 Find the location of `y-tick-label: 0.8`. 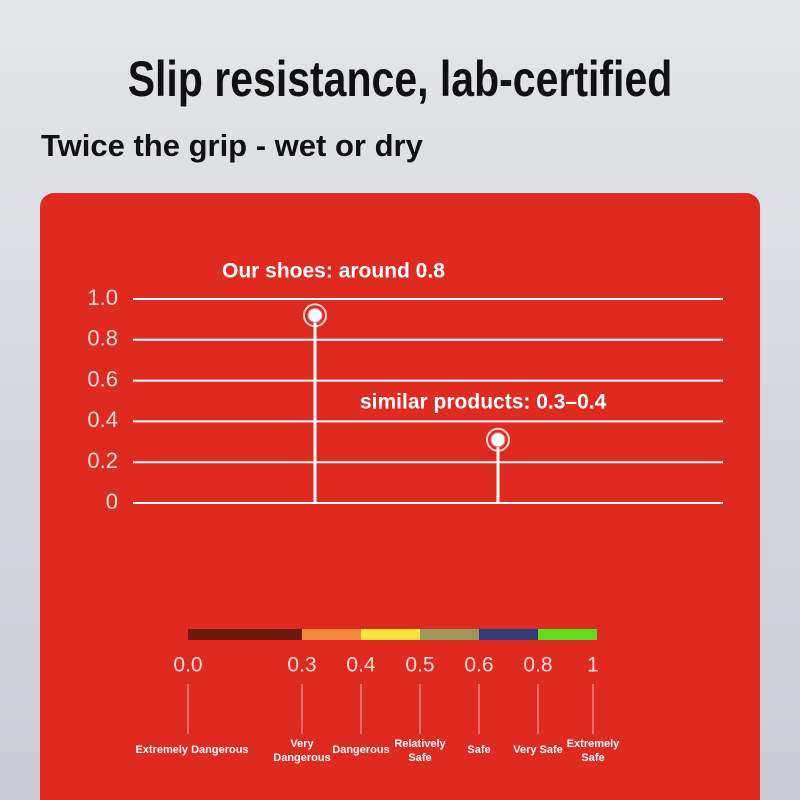

y-tick-label: 0.8 is located at coordinates (102, 338).